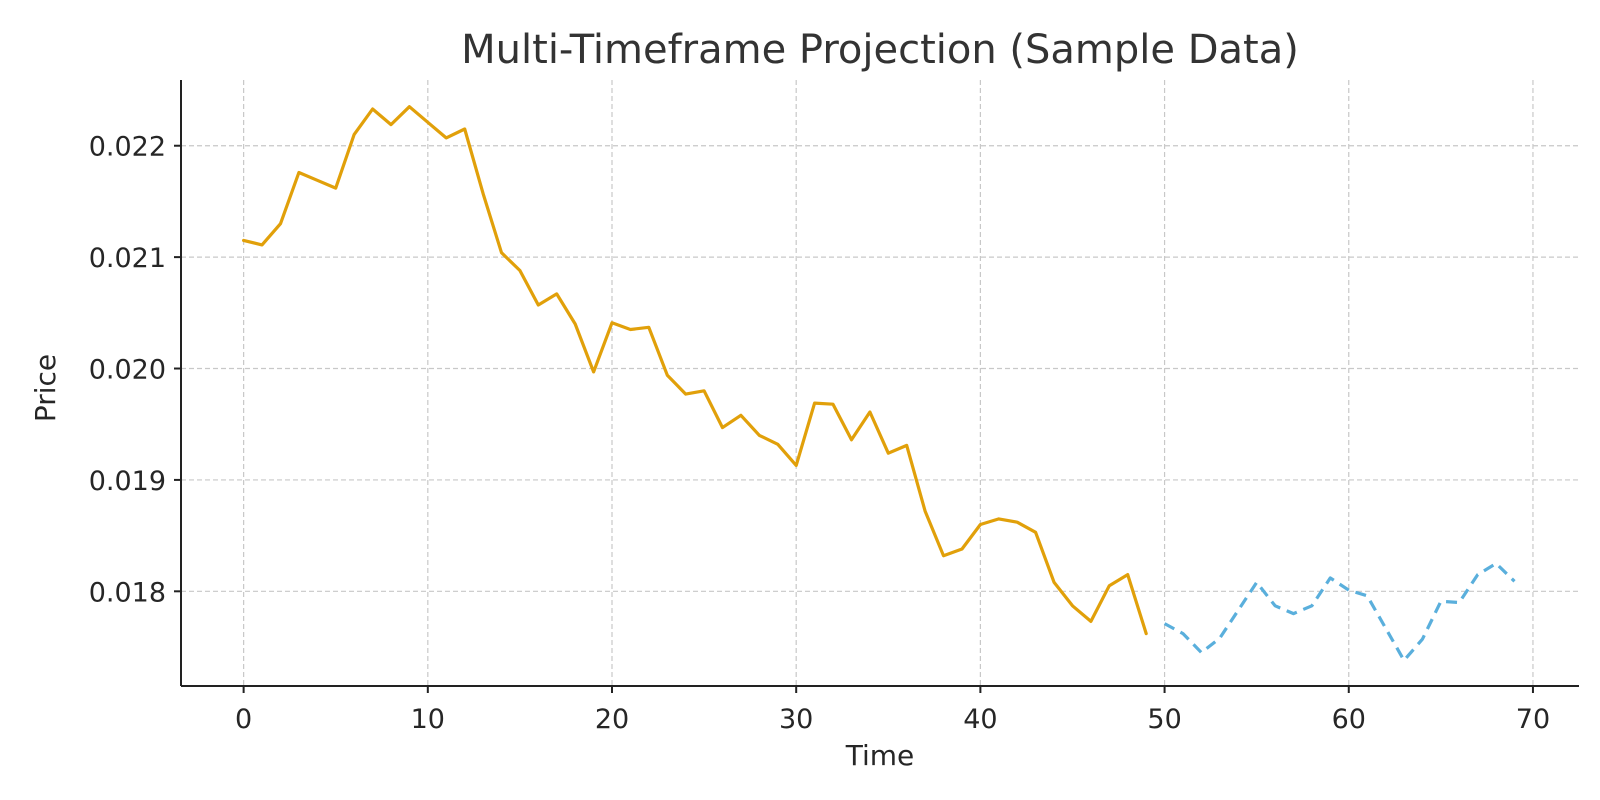  Describe the element at coordinates (1164, 719) in the screenshot. I see `x-tick-label: 50` at that location.